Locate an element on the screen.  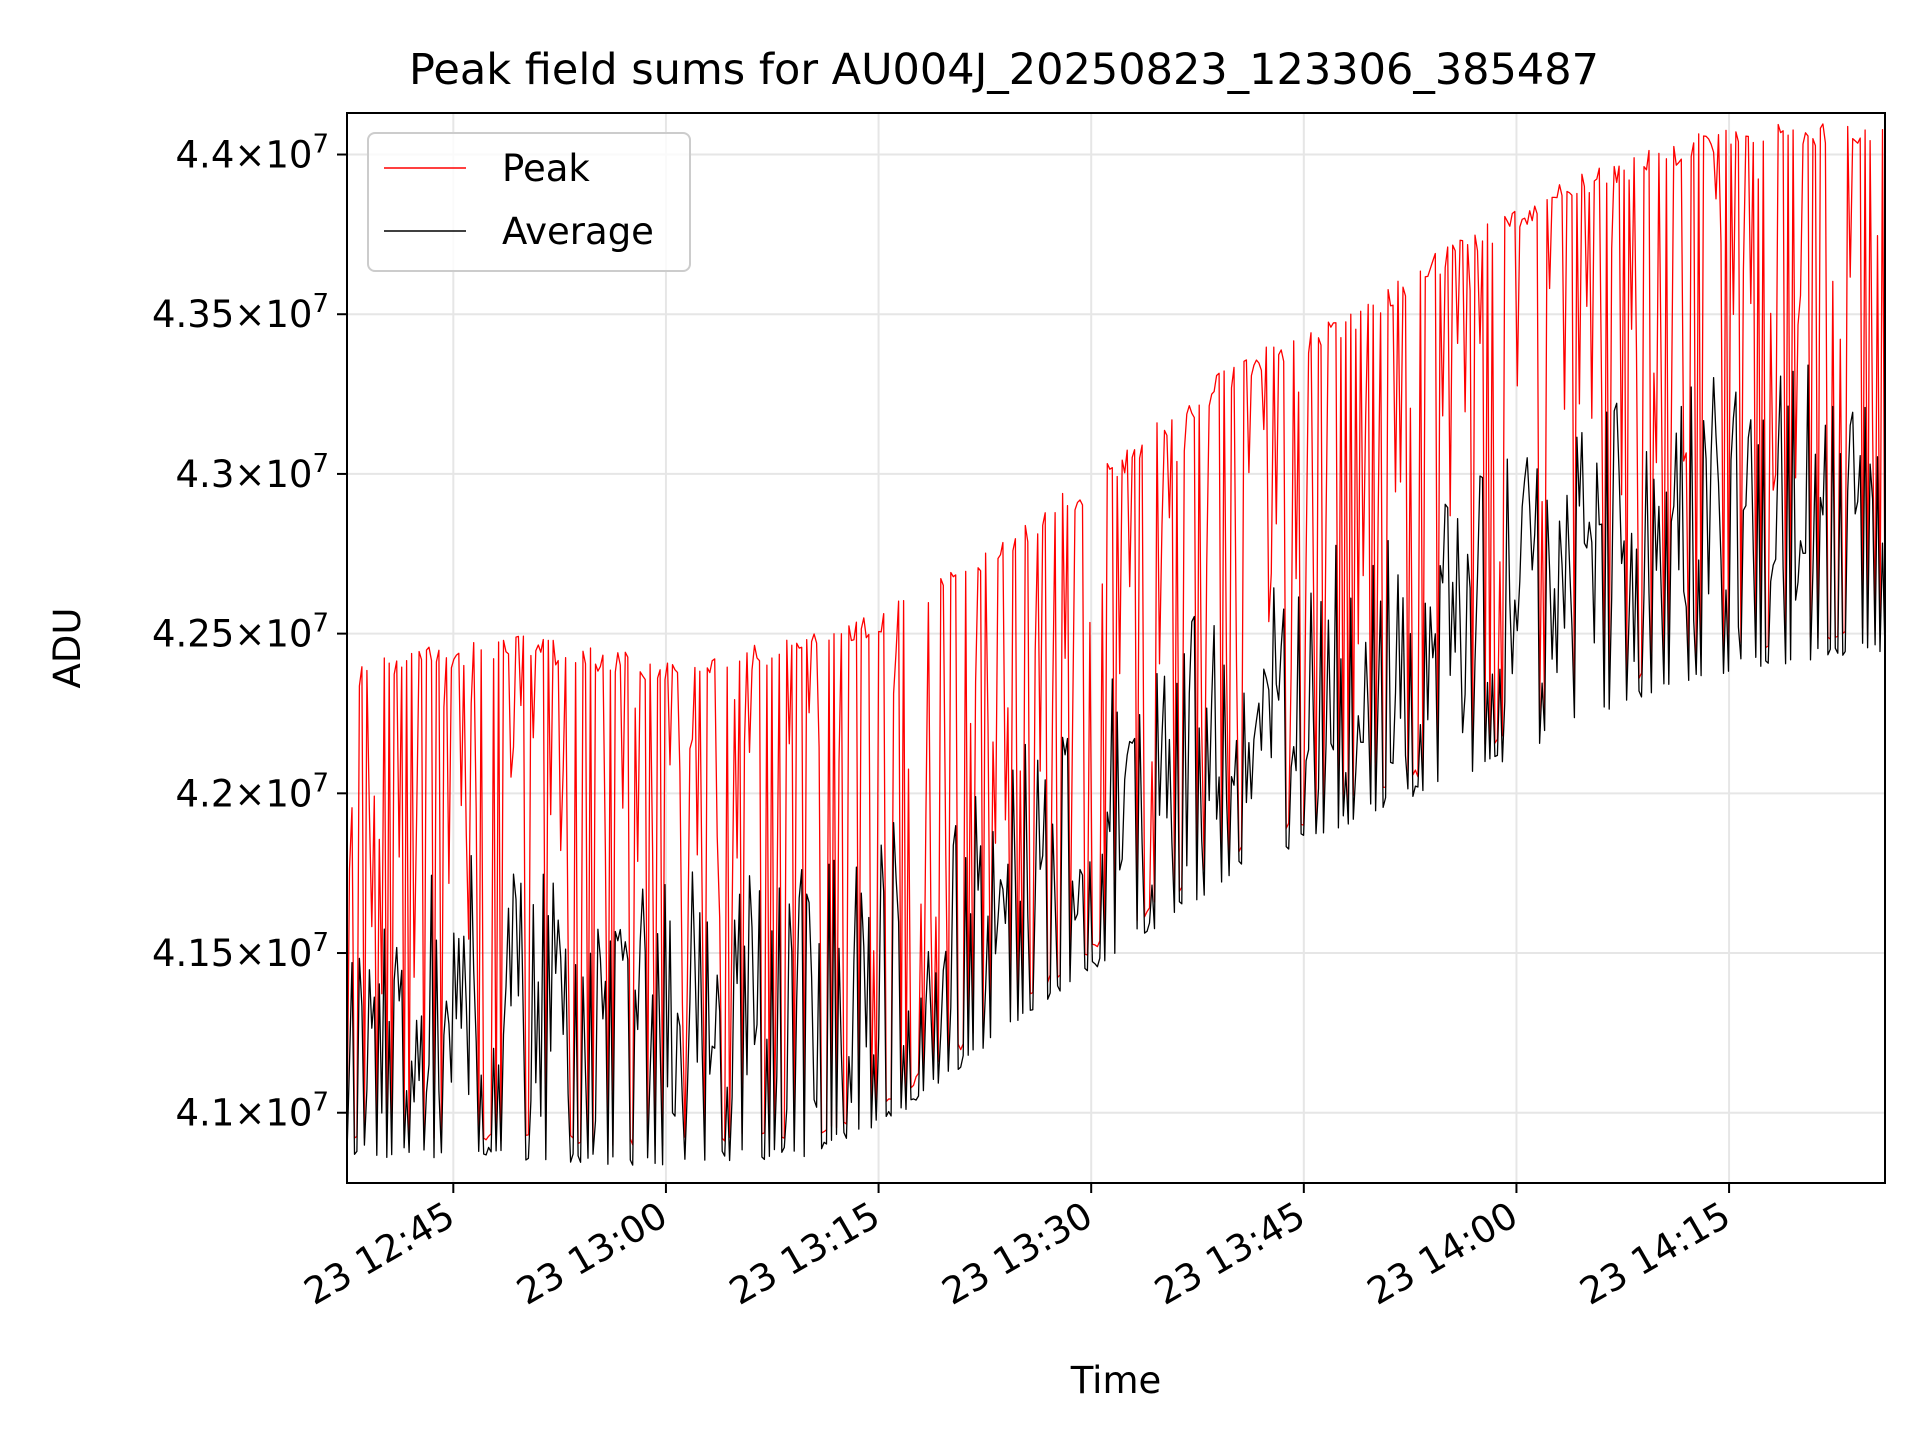
y-tick-label: 4.15×10⁷ is located at coordinates (240, 951).